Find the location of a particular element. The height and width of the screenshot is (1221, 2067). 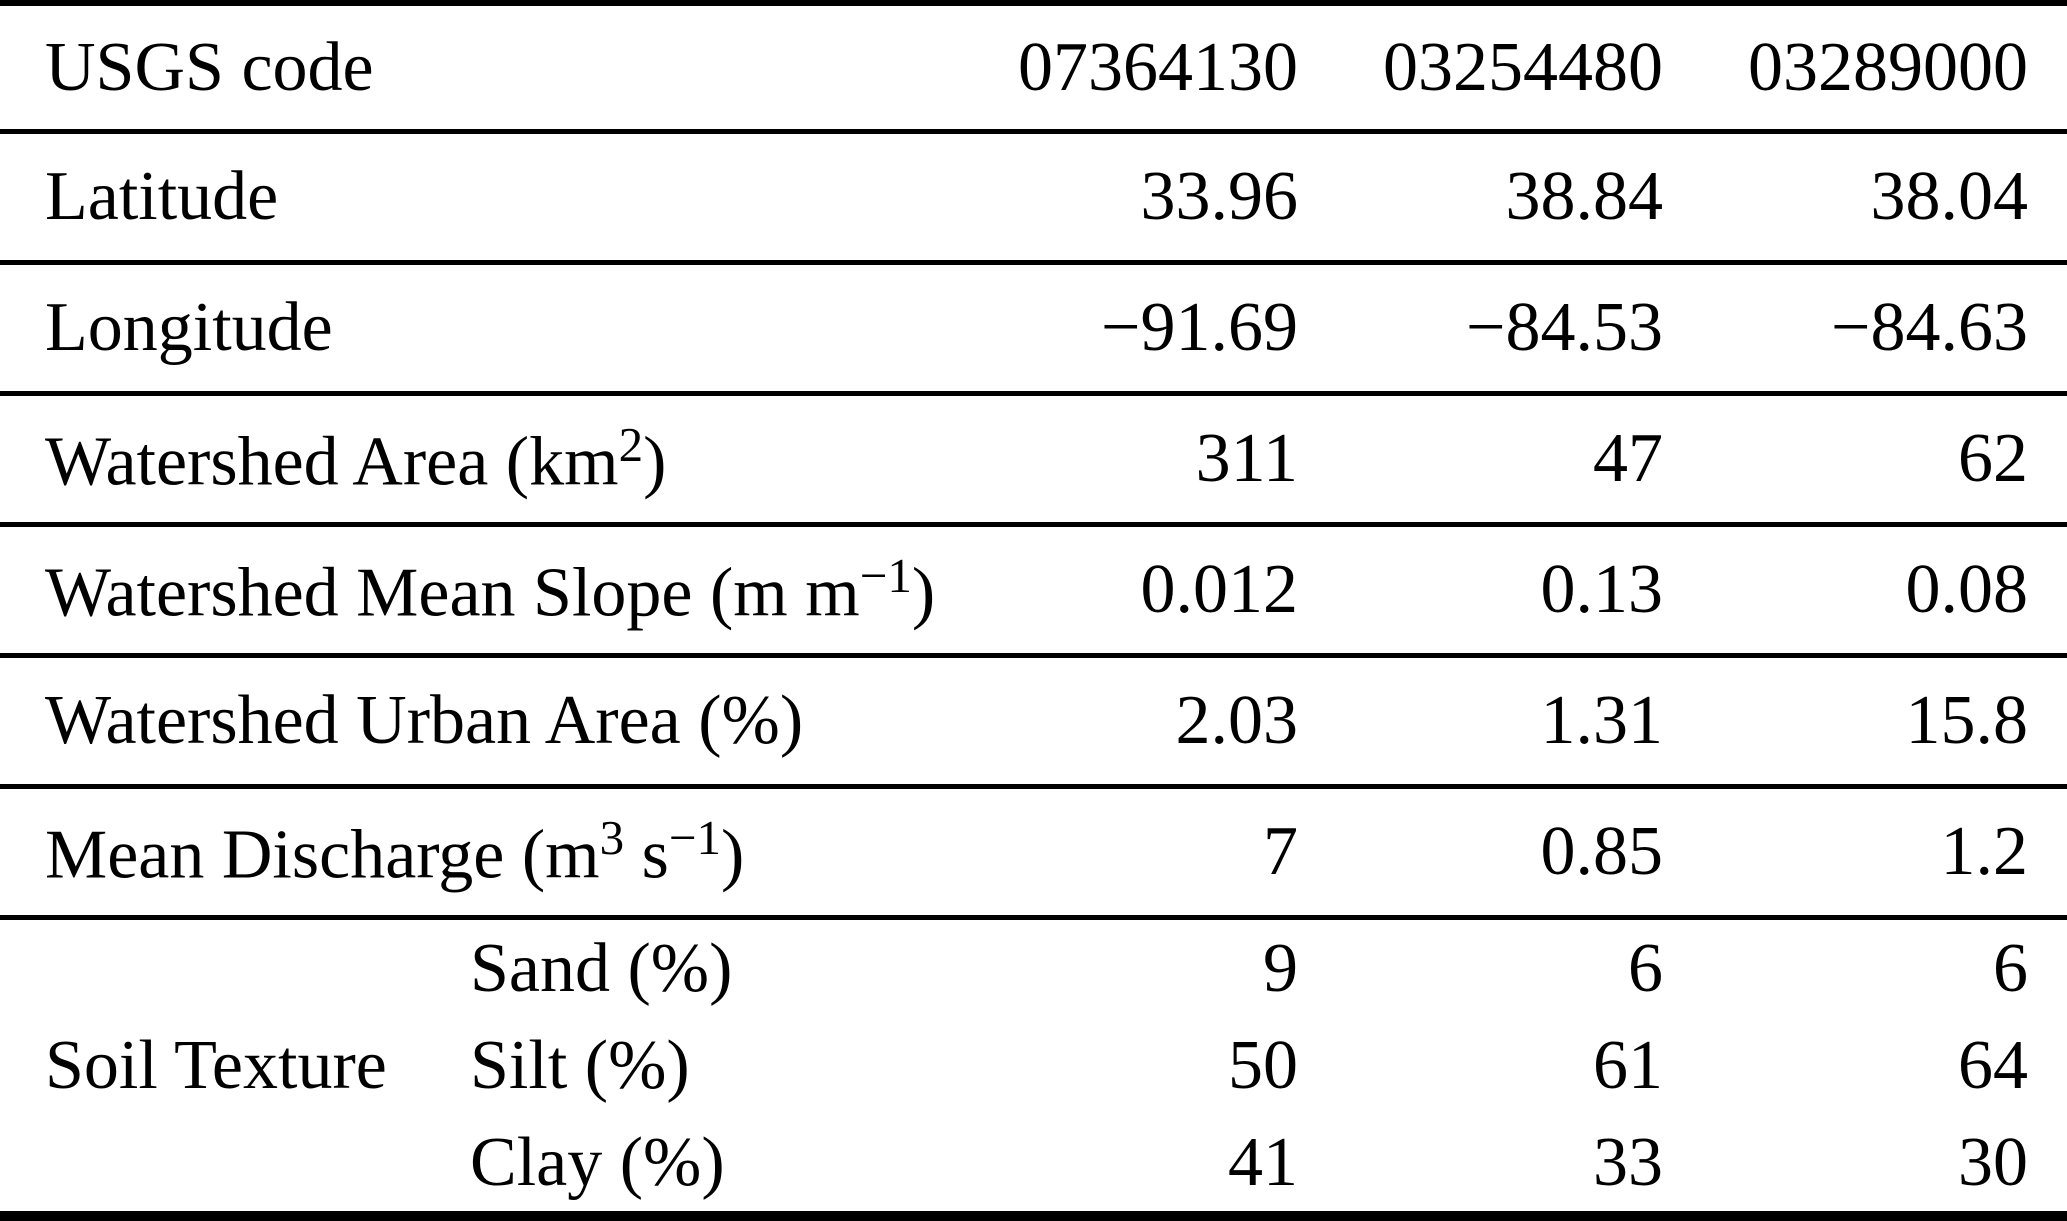

soil-values-col-2: 6 61 33 is located at coordinates (1480, 1065).